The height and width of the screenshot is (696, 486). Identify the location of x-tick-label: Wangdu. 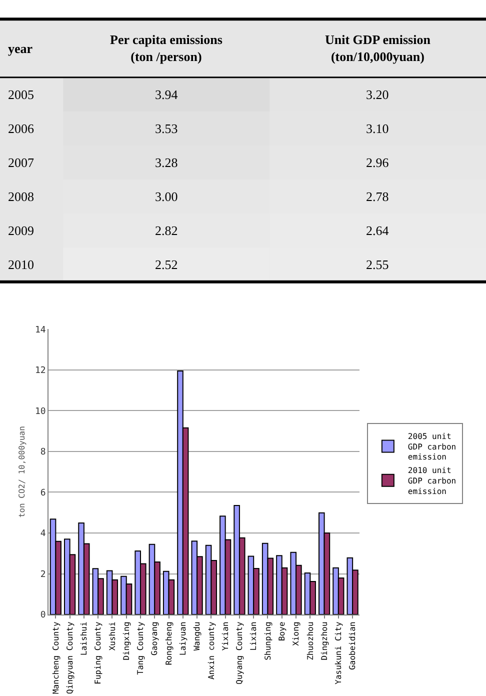
(197, 636).